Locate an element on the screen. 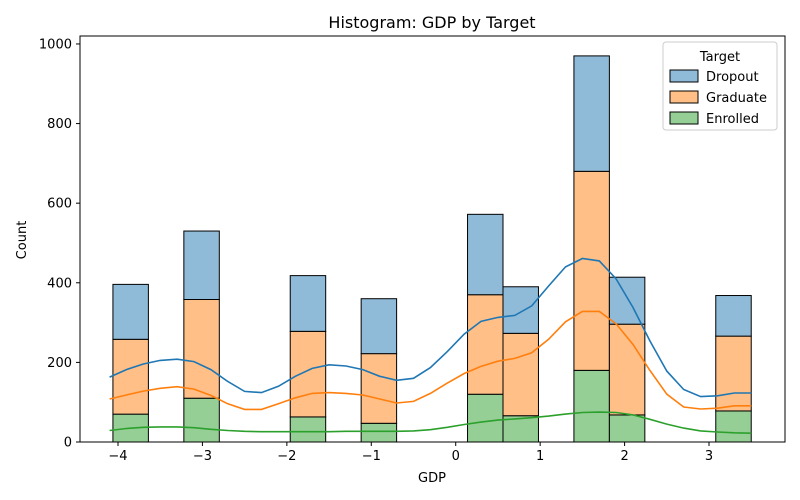  chart-title: Histogram: GDP by Target is located at coordinates (431, 22).